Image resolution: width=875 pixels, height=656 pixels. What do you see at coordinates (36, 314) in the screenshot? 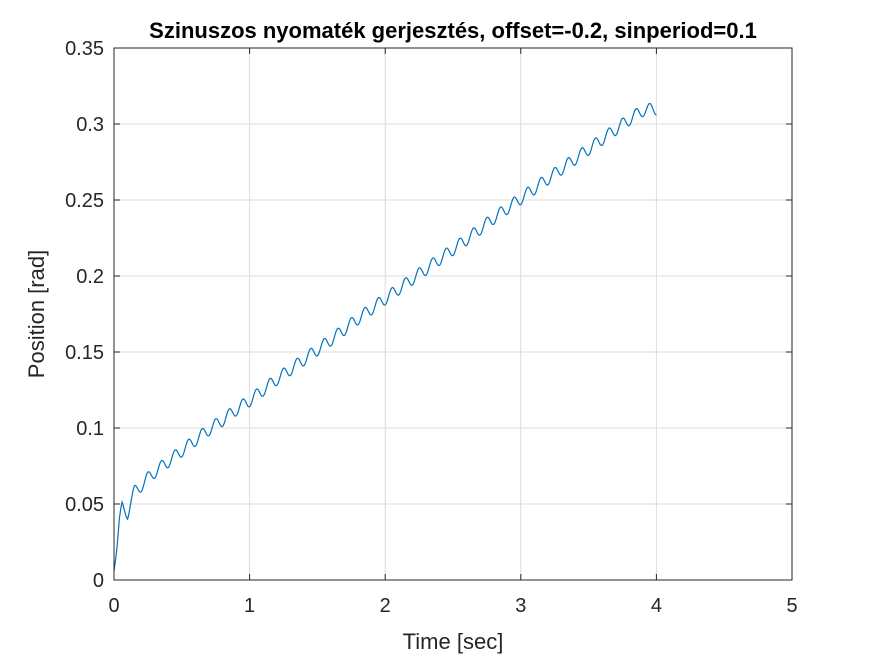
I see `y-axis-label: Position [rad]` at bounding box center [36, 314].